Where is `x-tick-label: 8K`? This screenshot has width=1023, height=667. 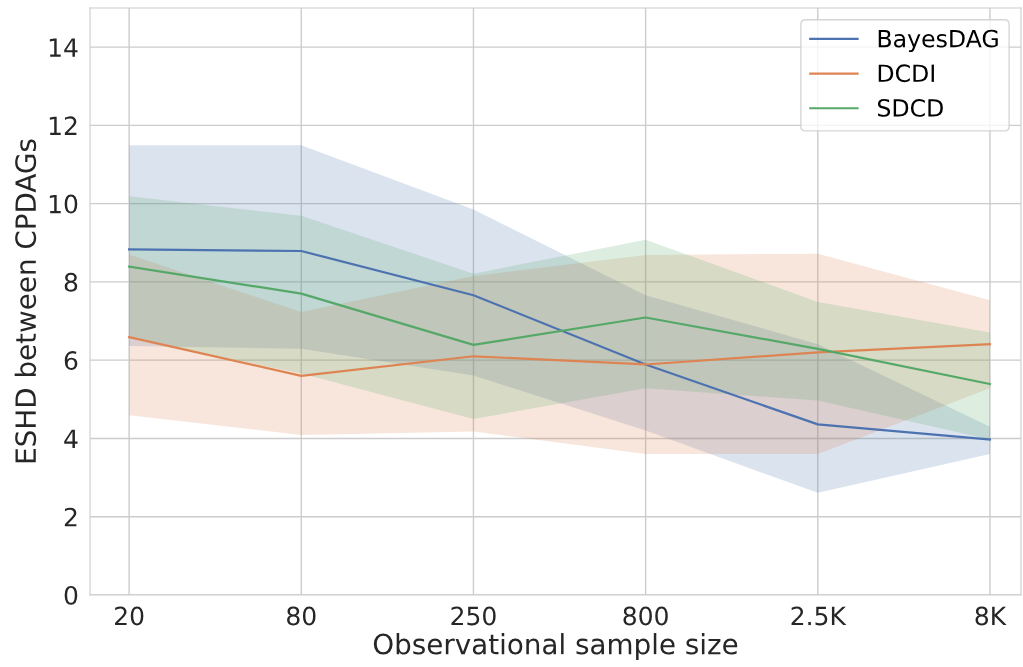 x-tick-label: 8K is located at coordinates (991, 616).